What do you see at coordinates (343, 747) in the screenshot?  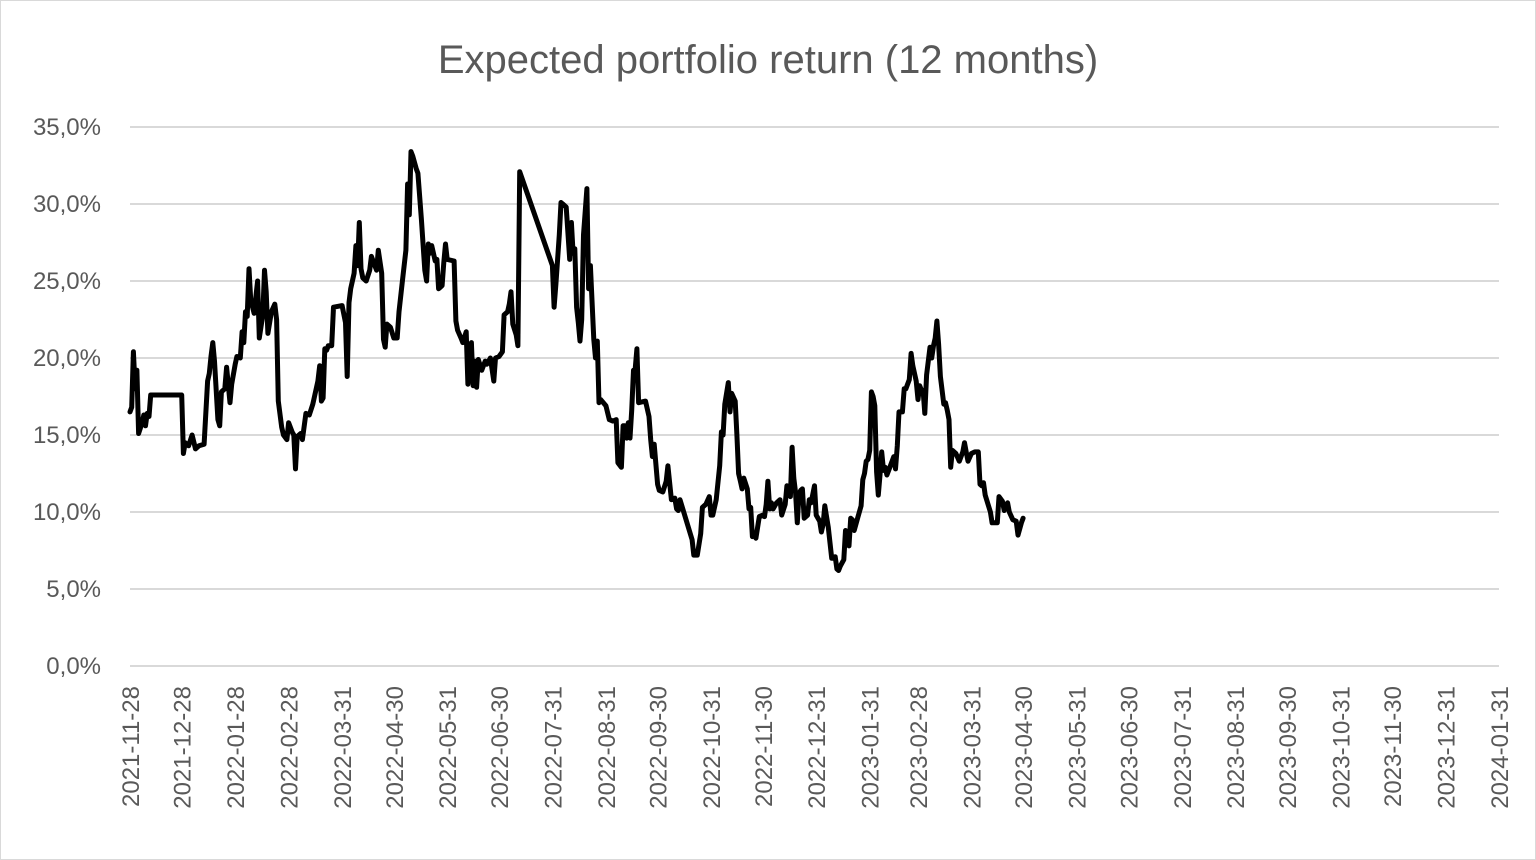 I see `x-tick-label: 2022-03-31` at bounding box center [343, 747].